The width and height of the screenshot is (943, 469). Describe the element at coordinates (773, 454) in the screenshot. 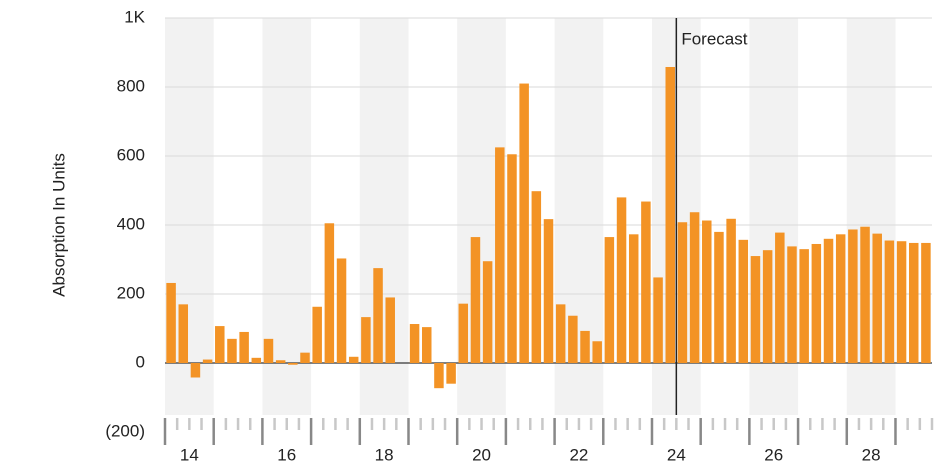

I see `x-tick-label: 26` at that location.